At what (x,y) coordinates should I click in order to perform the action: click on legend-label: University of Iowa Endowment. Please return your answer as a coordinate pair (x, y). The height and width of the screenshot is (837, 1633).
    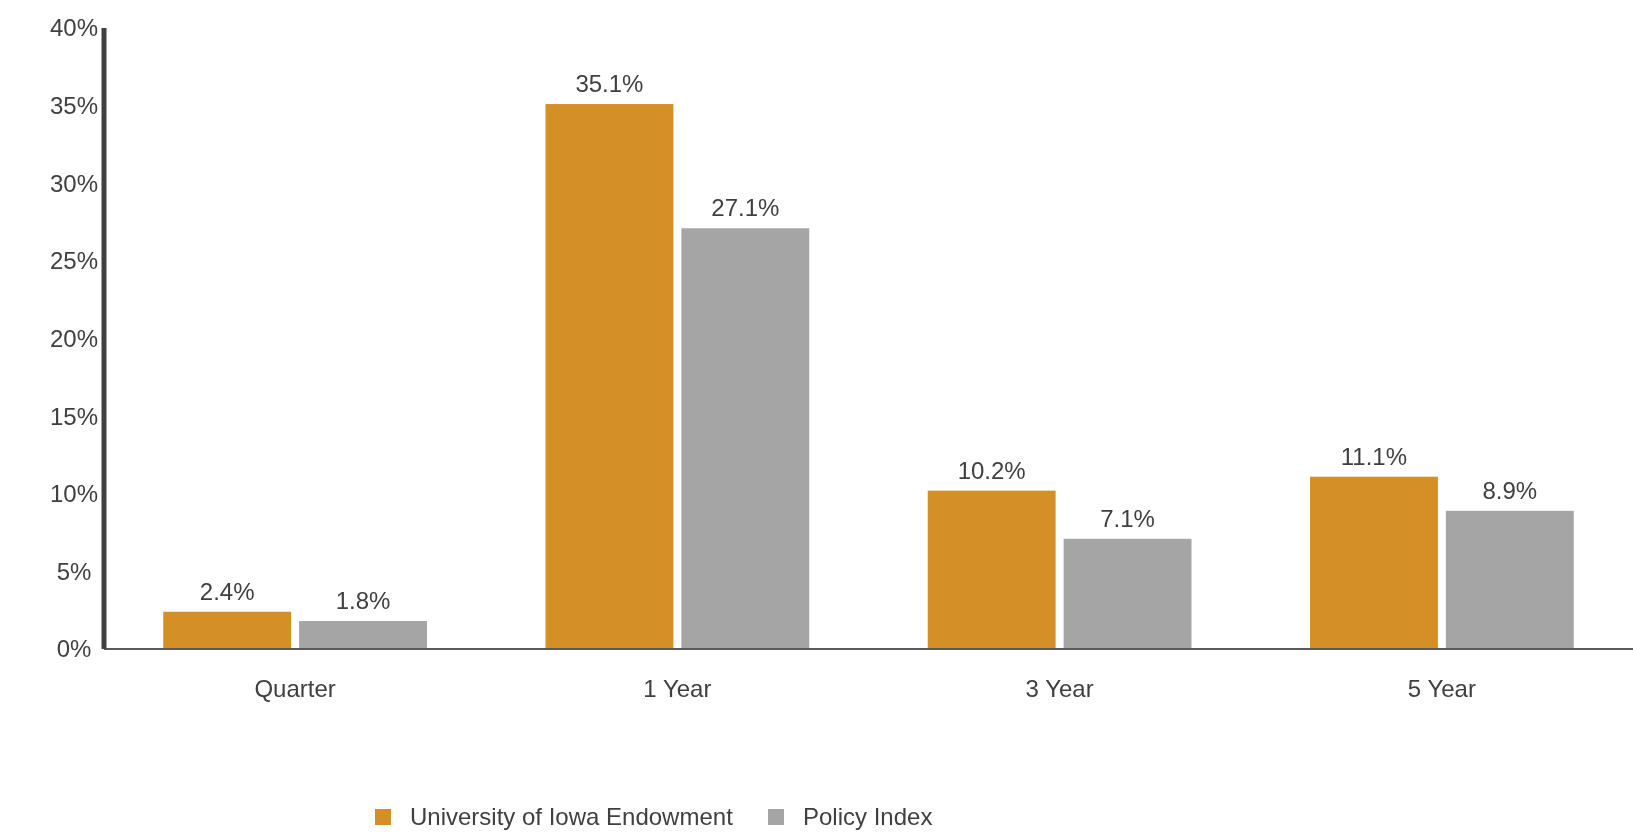
    Looking at the image, I should click on (572, 817).